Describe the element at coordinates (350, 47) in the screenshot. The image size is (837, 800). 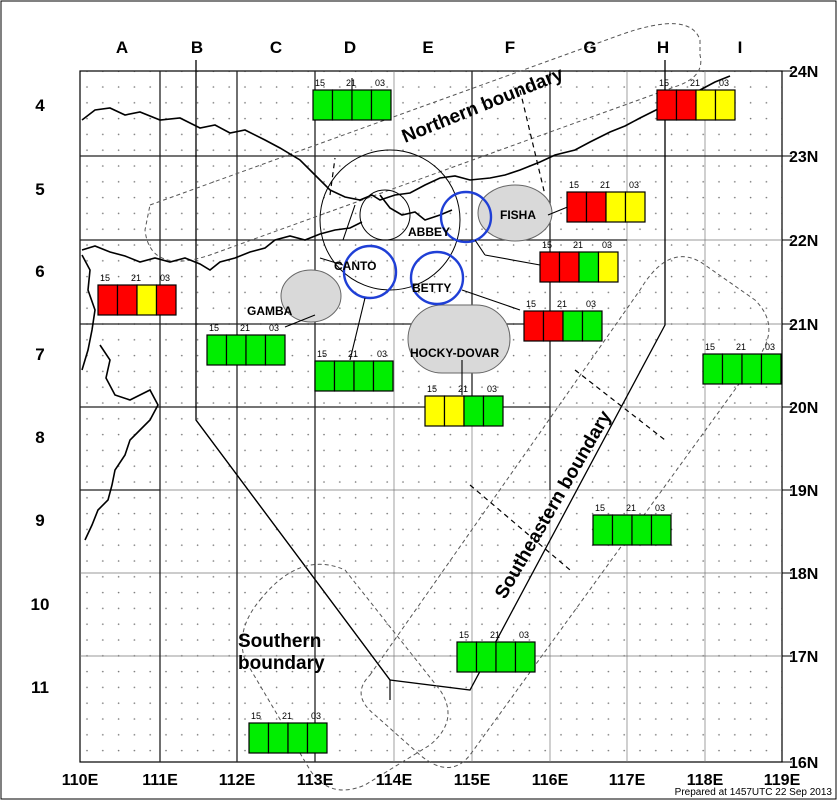
I see `col-label: D` at that location.